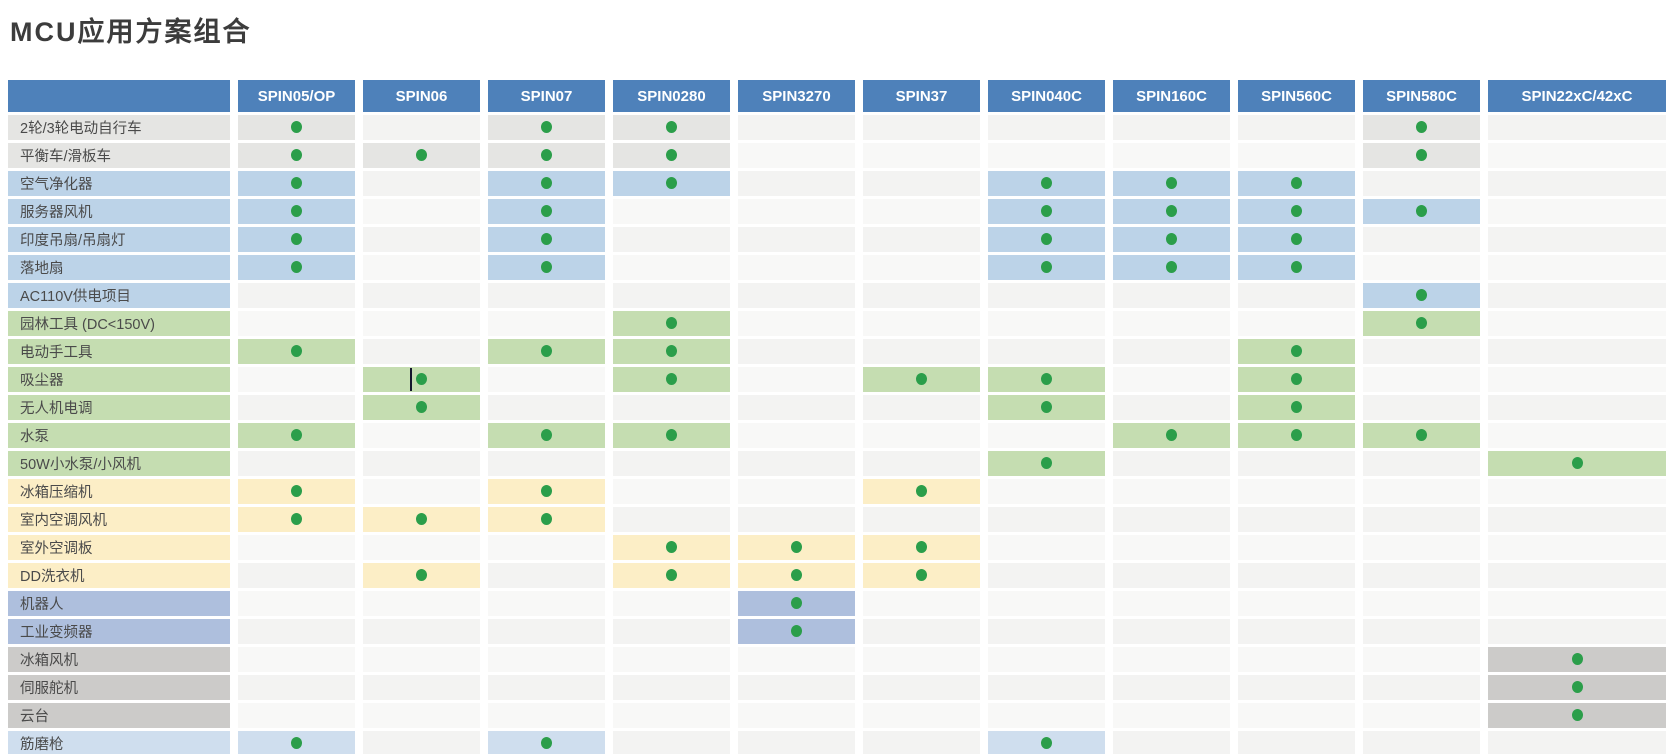  I want to click on column-header: SPIN07, so click(546, 96).